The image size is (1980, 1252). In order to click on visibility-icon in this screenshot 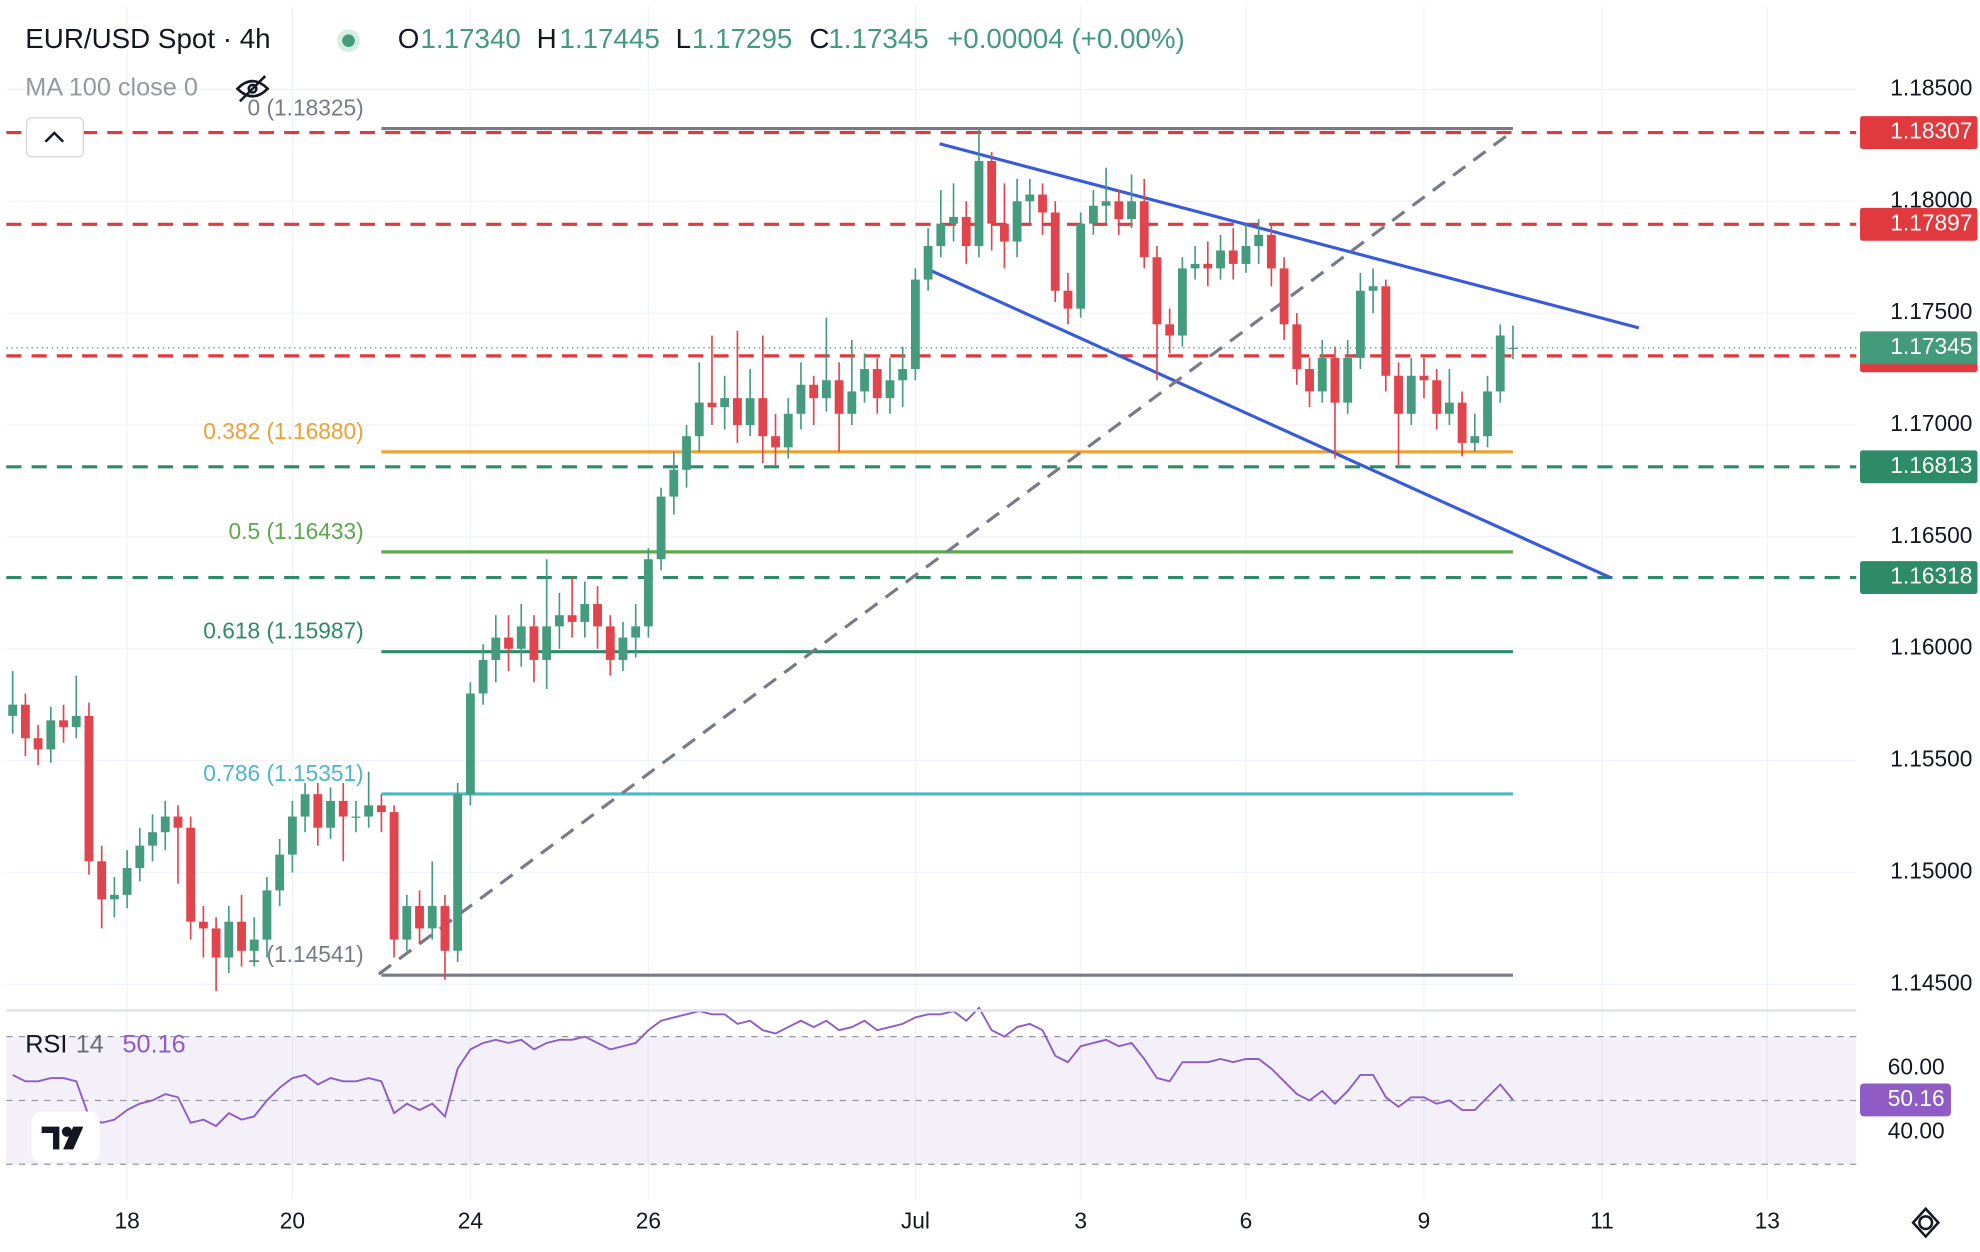, I will do `click(252, 89)`.